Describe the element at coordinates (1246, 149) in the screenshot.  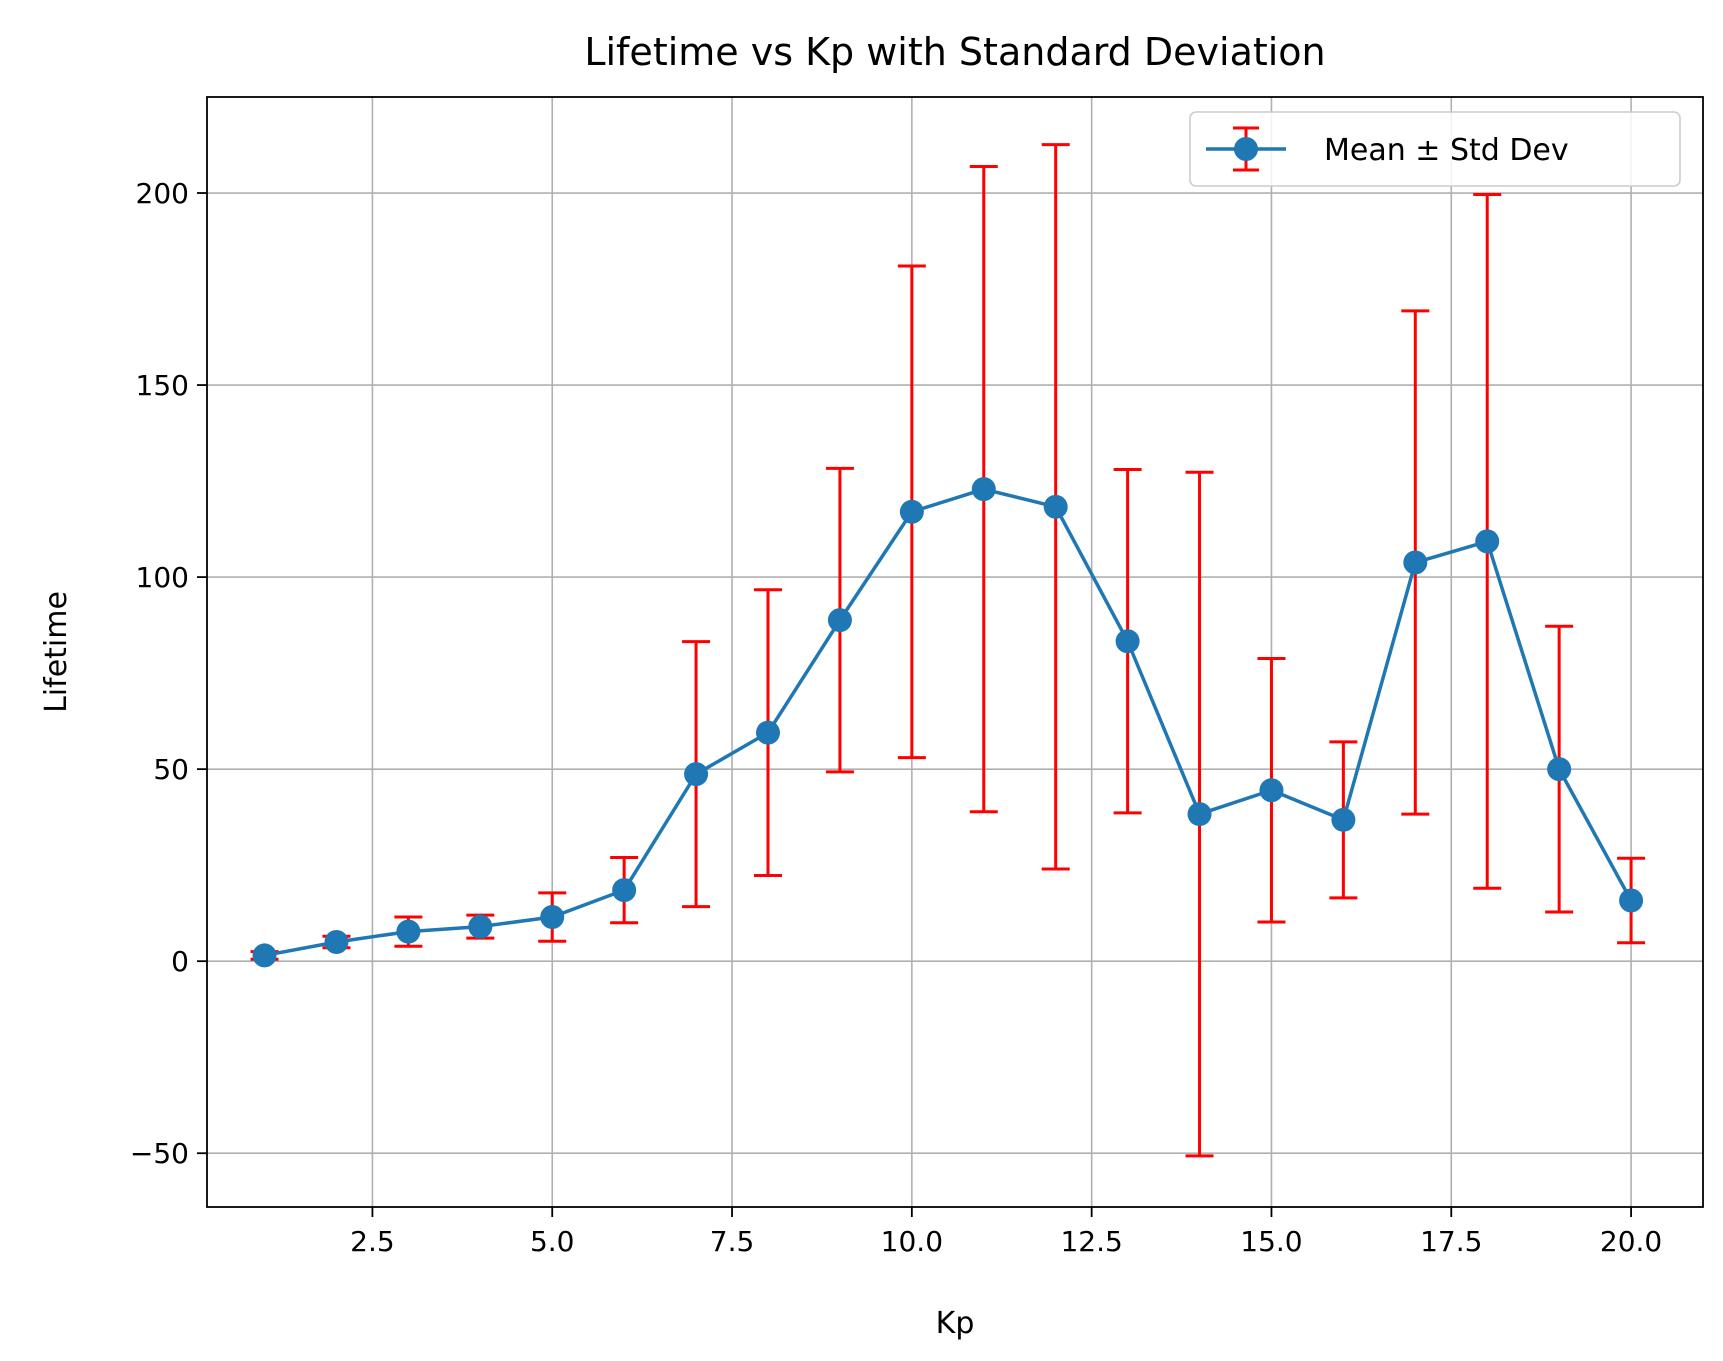
I see `legend-marker-icon` at that location.